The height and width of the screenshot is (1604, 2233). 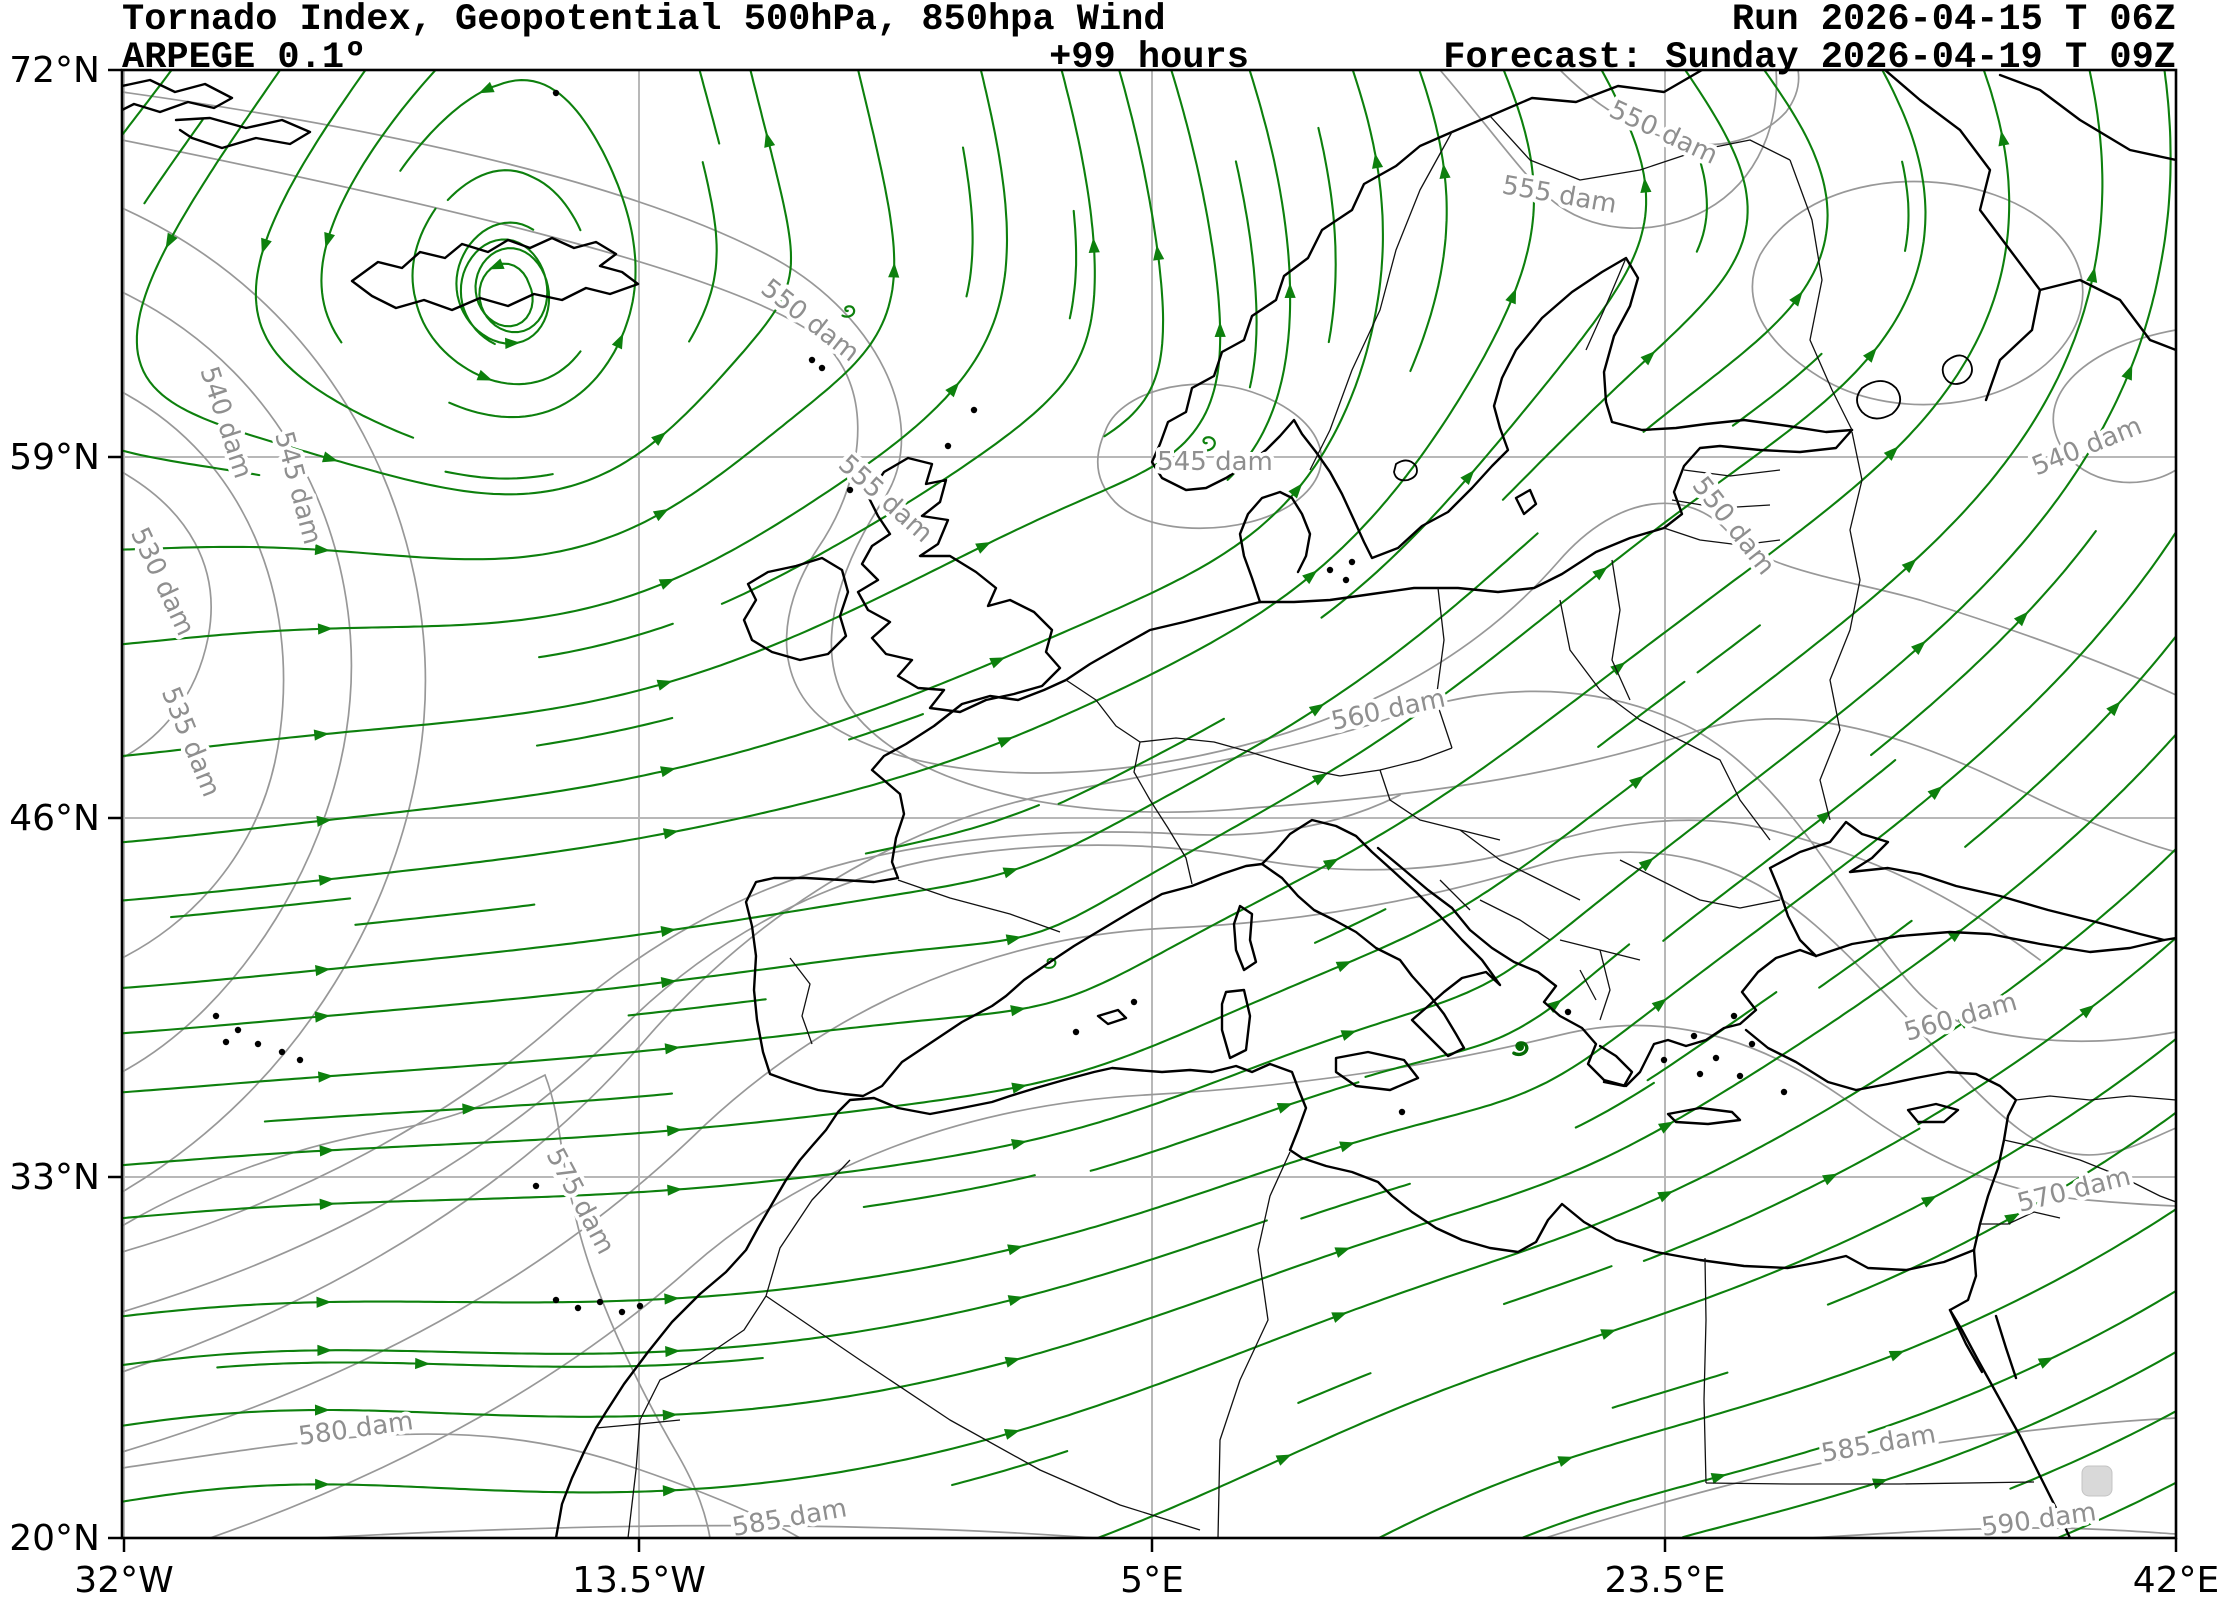 What do you see at coordinates (1559, 195) in the screenshot?
I see `contour-label: 555 dam` at bounding box center [1559, 195].